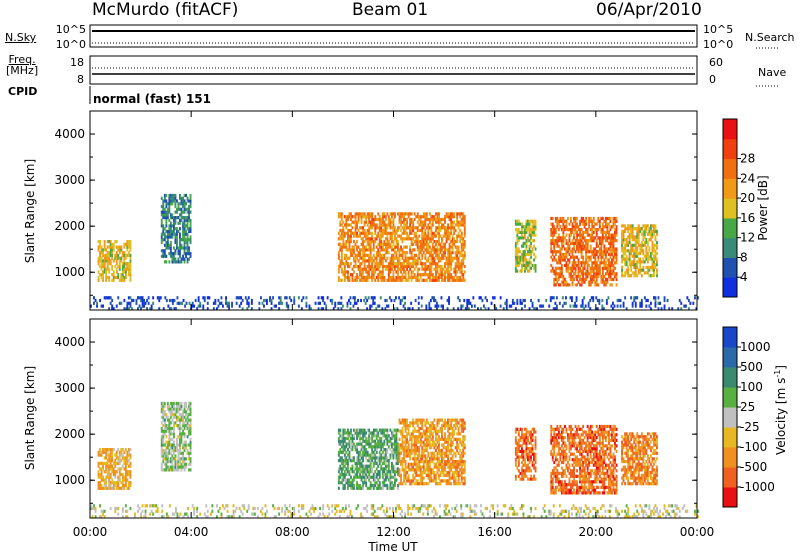  I want to click on nsearch-label: N.Search, so click(770, 37).